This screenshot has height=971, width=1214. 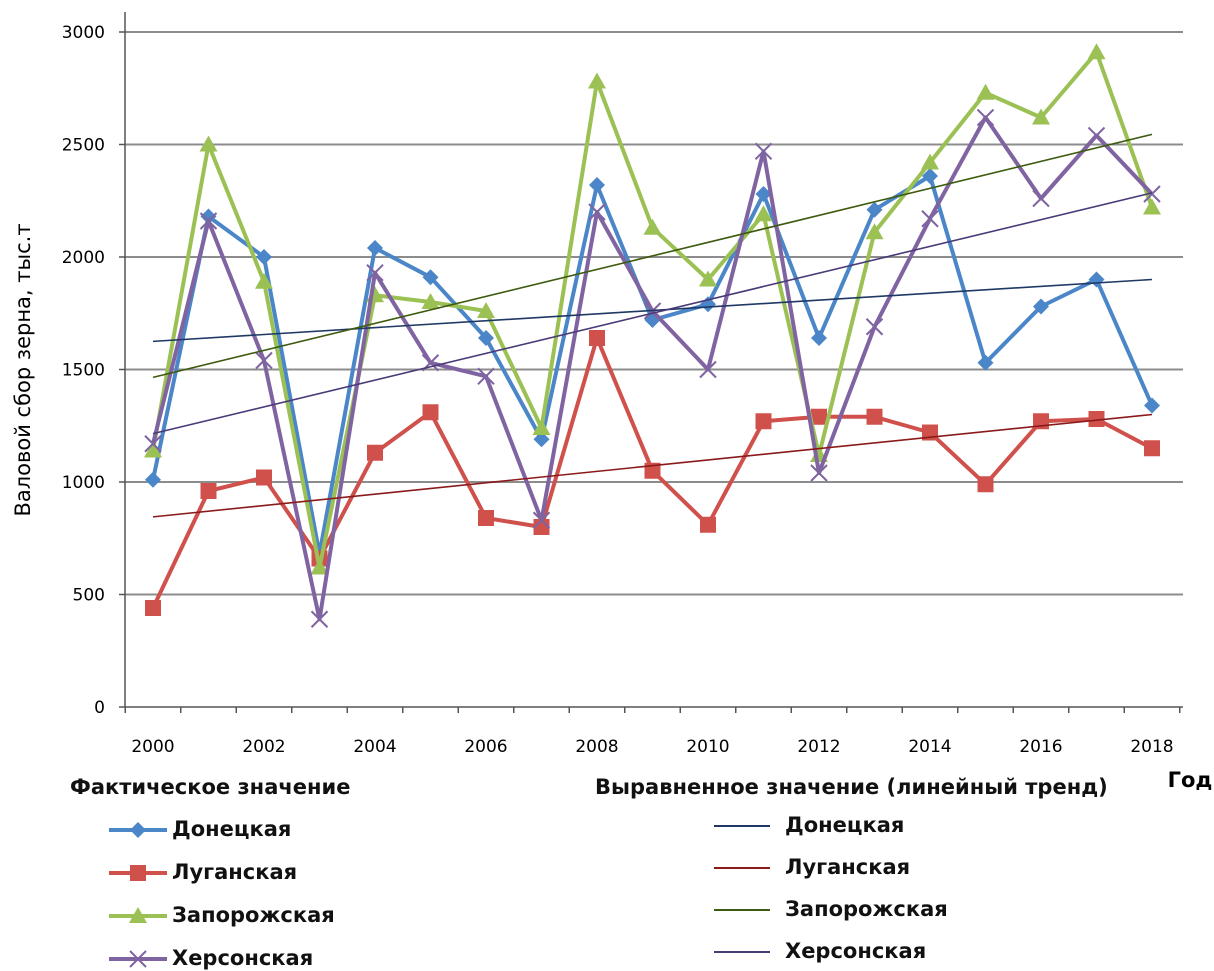 What do you see at coordinates (1190, 780) in the screenshot?
I see `x-axis-title: Год` at bounding box center [1190, 780].